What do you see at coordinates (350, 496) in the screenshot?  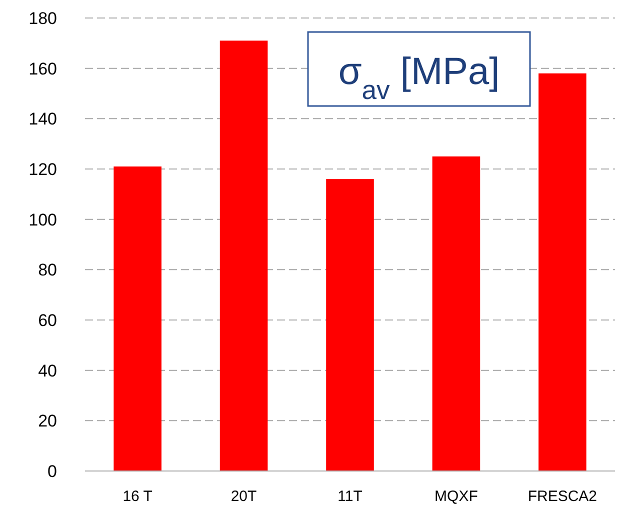 I see `x-tick-label: 11T` at bounding box center [350, 496].